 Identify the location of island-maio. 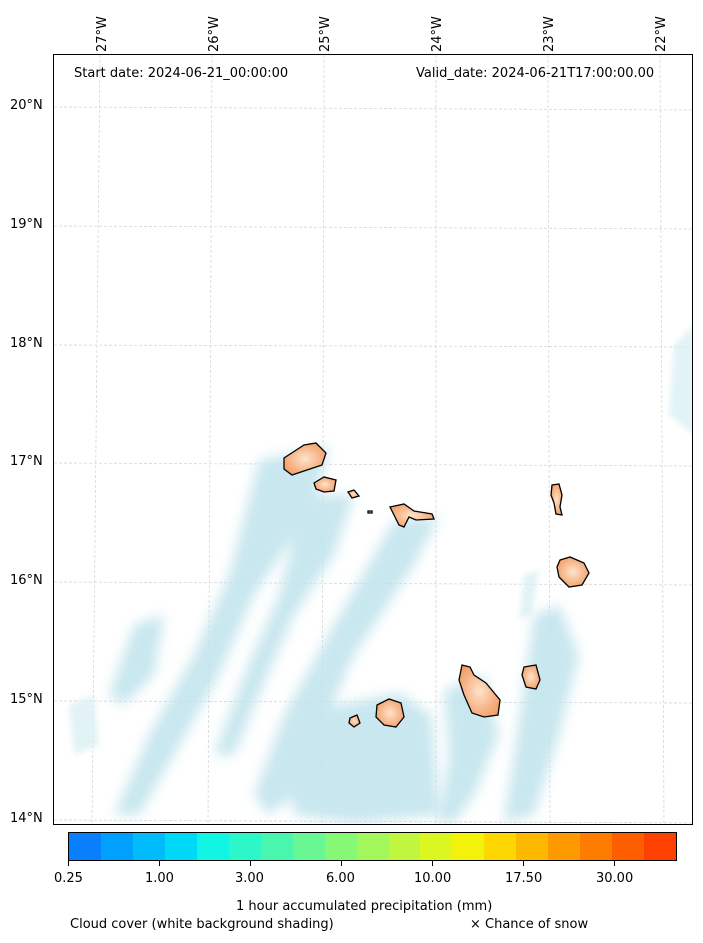
(531, 677).